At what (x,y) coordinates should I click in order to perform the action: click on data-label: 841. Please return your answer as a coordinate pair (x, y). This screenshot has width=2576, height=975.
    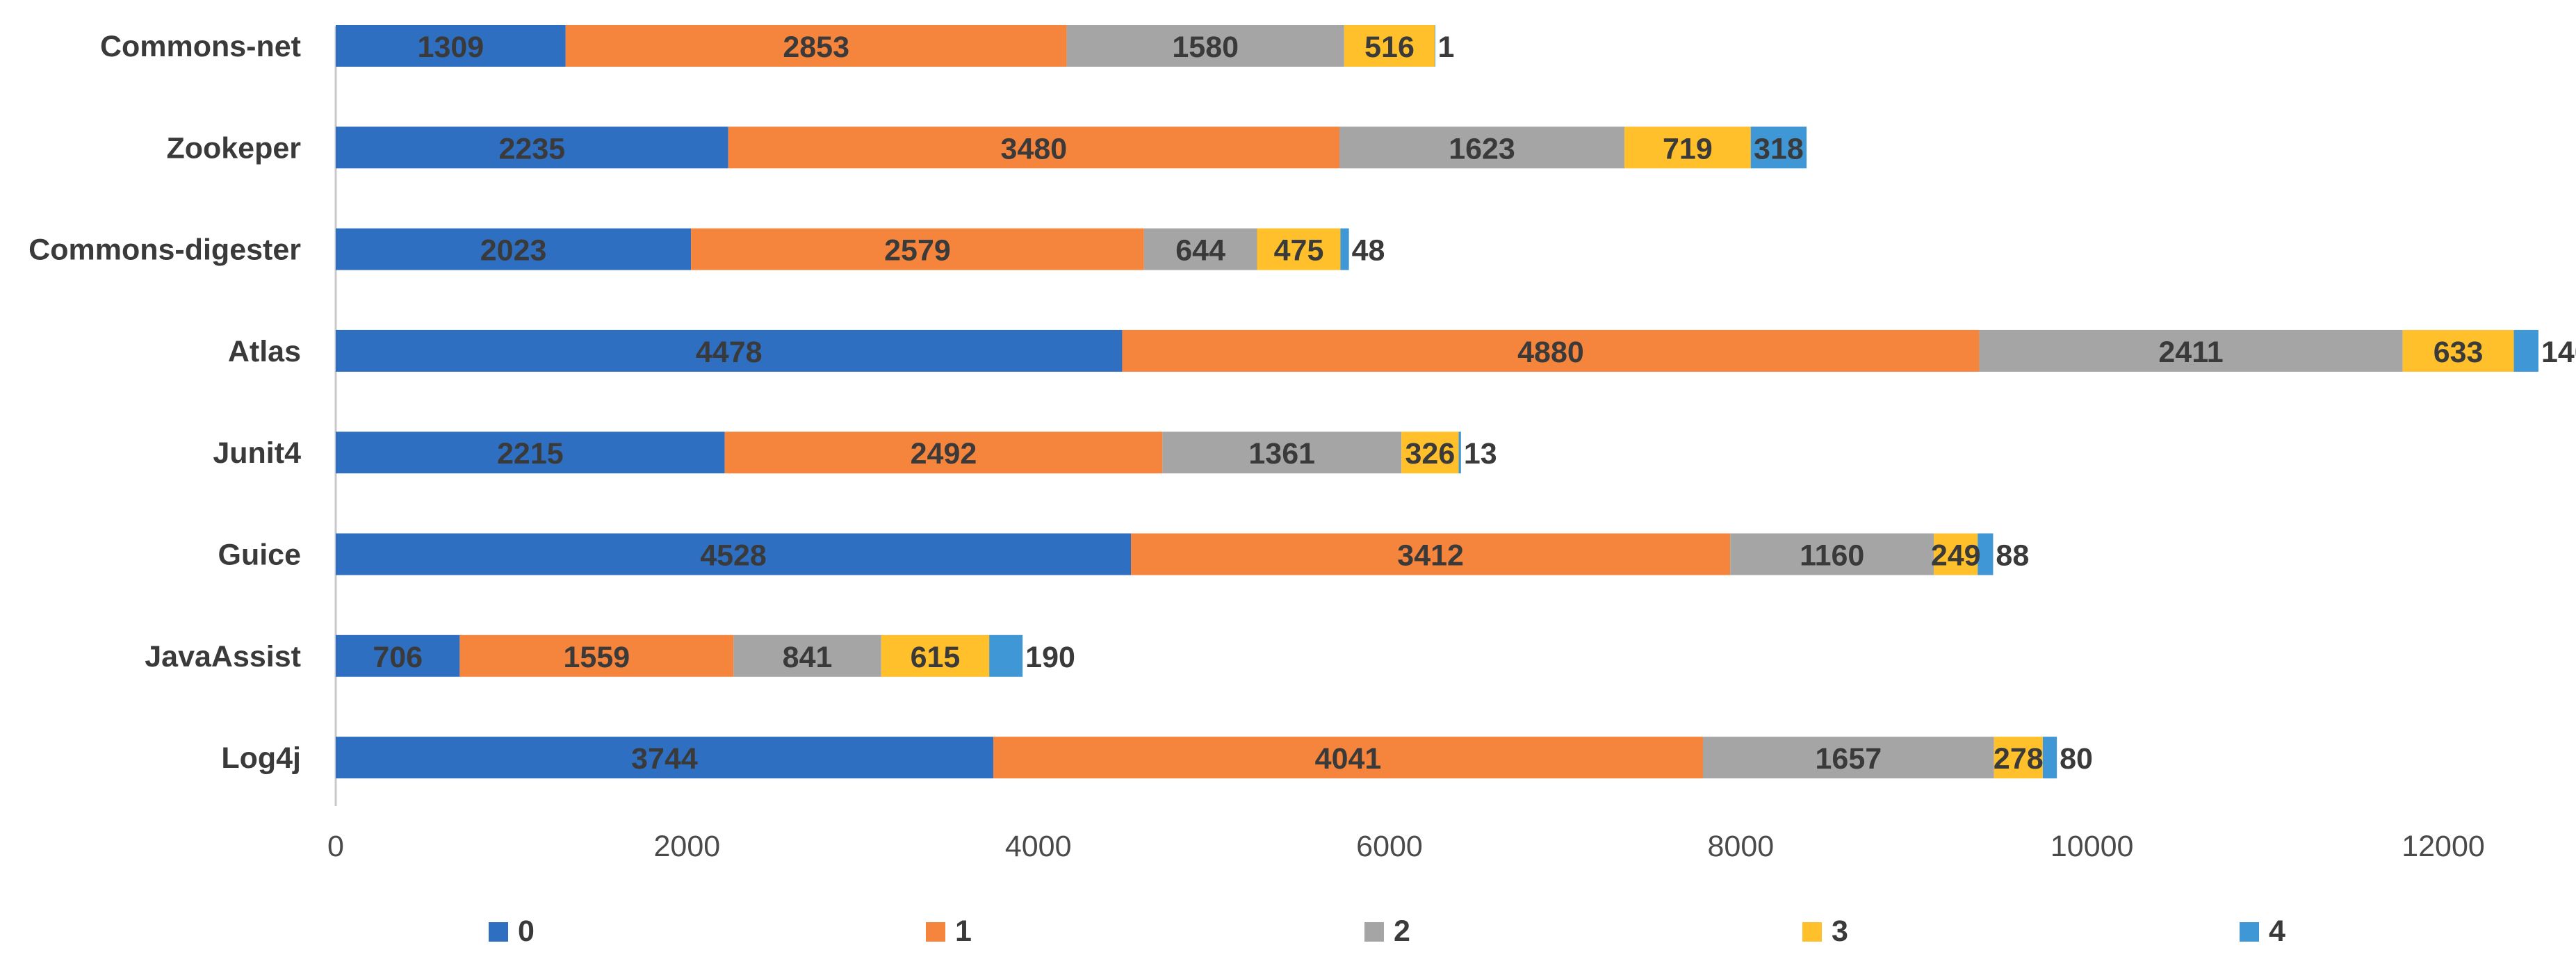
    Looking at the image, I should click on (808, 657).